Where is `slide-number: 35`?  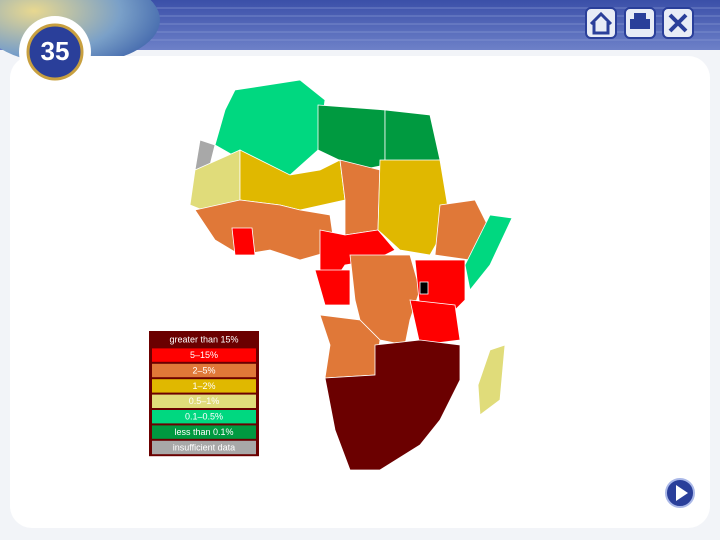 slide-number: 35 is located at coordinates (55, 51).